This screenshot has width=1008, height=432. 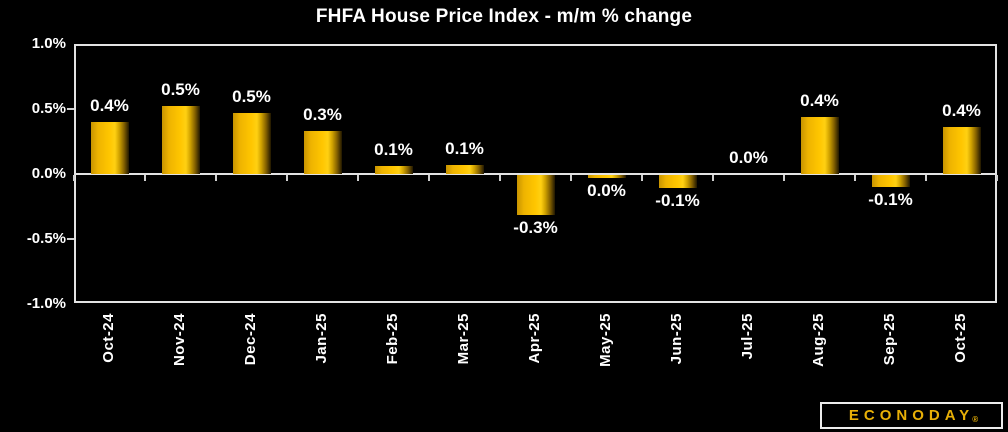 I want to click on x-axis-label-may-25: May-25, so click(x=605, y=340).